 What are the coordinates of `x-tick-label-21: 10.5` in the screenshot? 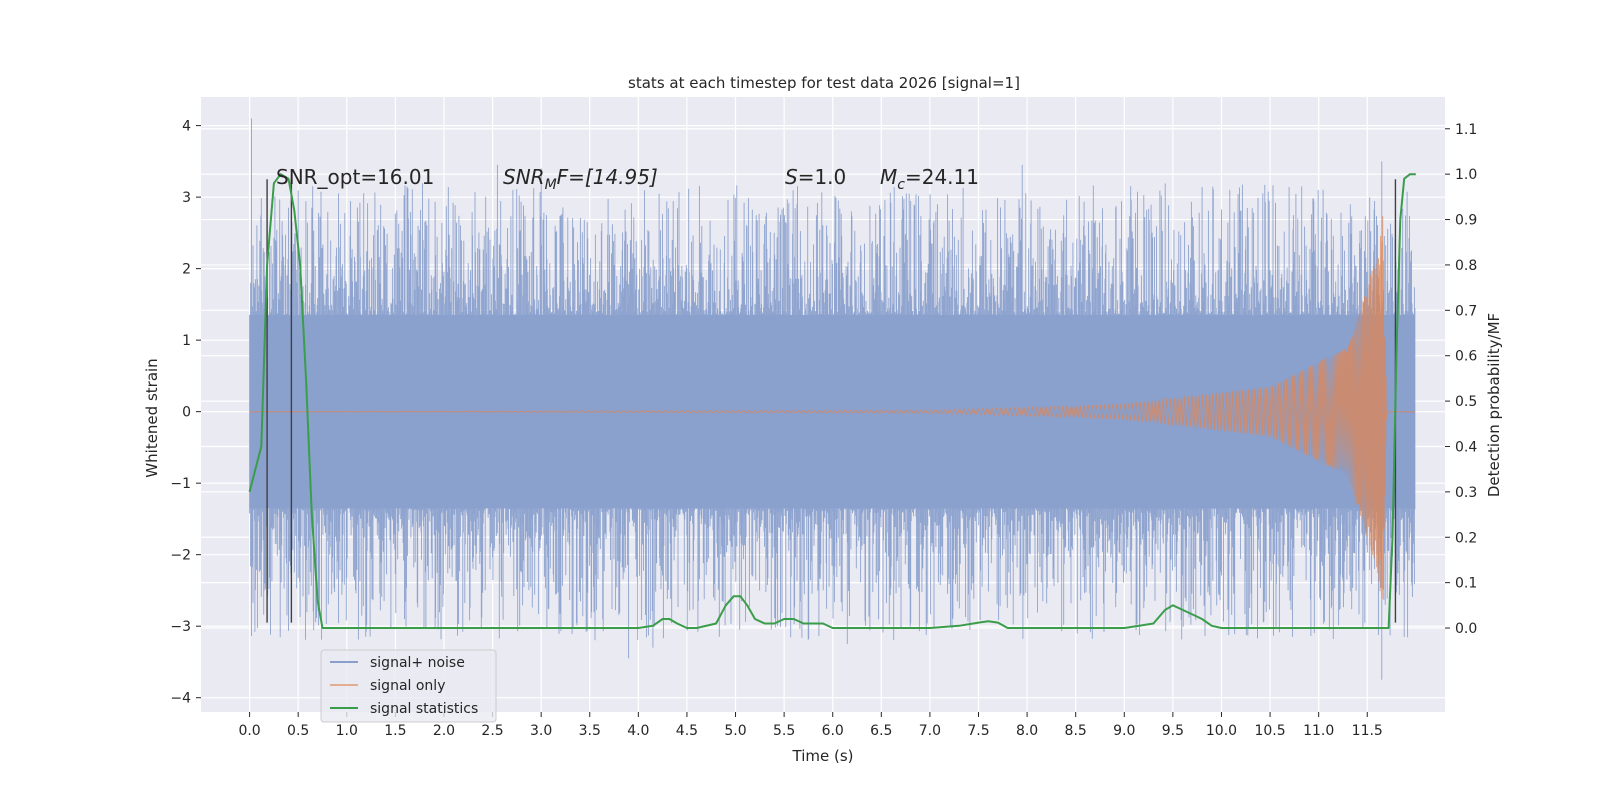 It's located at (1269, 731).